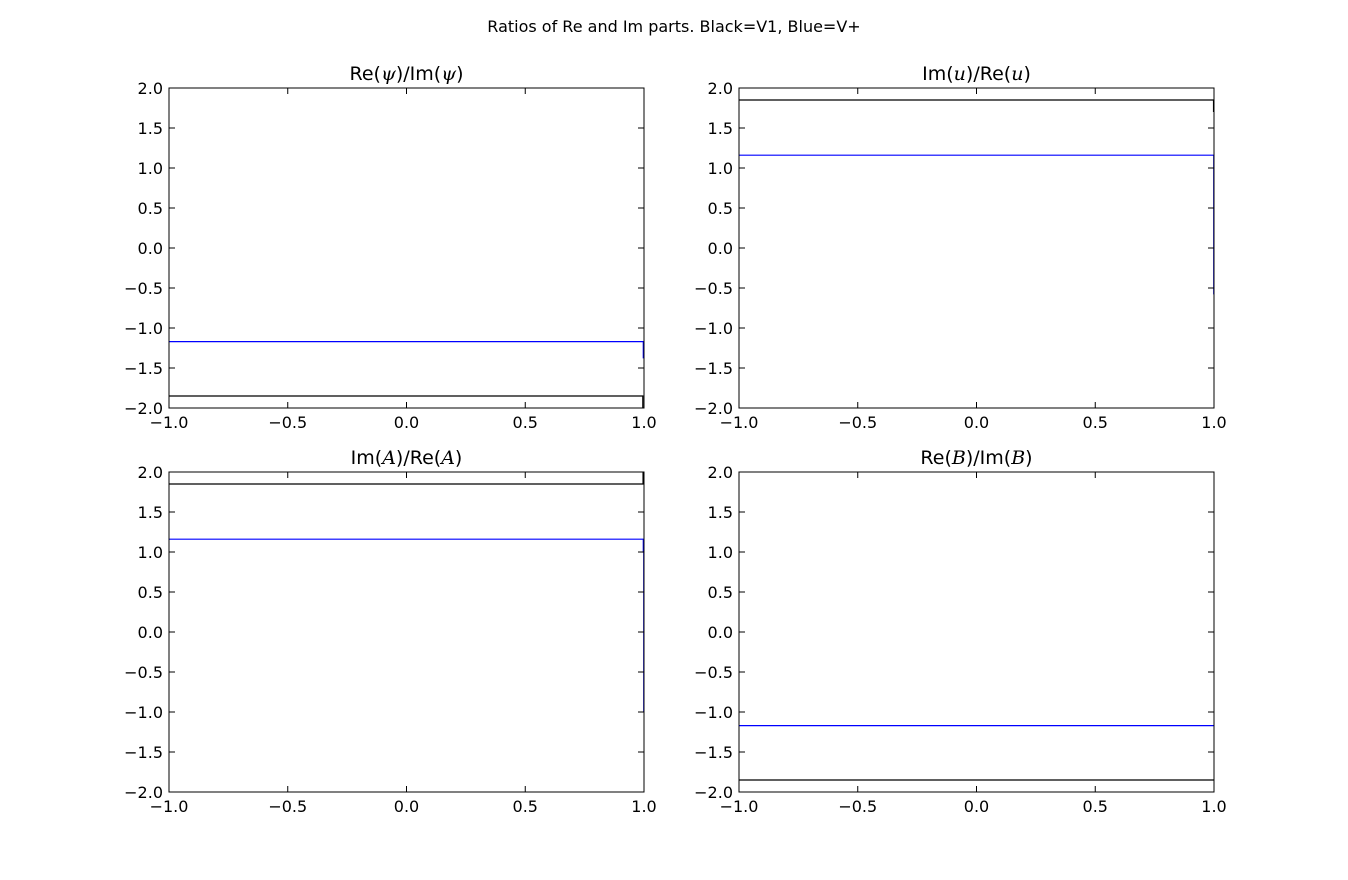 The width and height of the screenshot is (1348, 880). I want to click on re-psi-over-im-psi-ytick-label: −1.5, so click(143, 368).